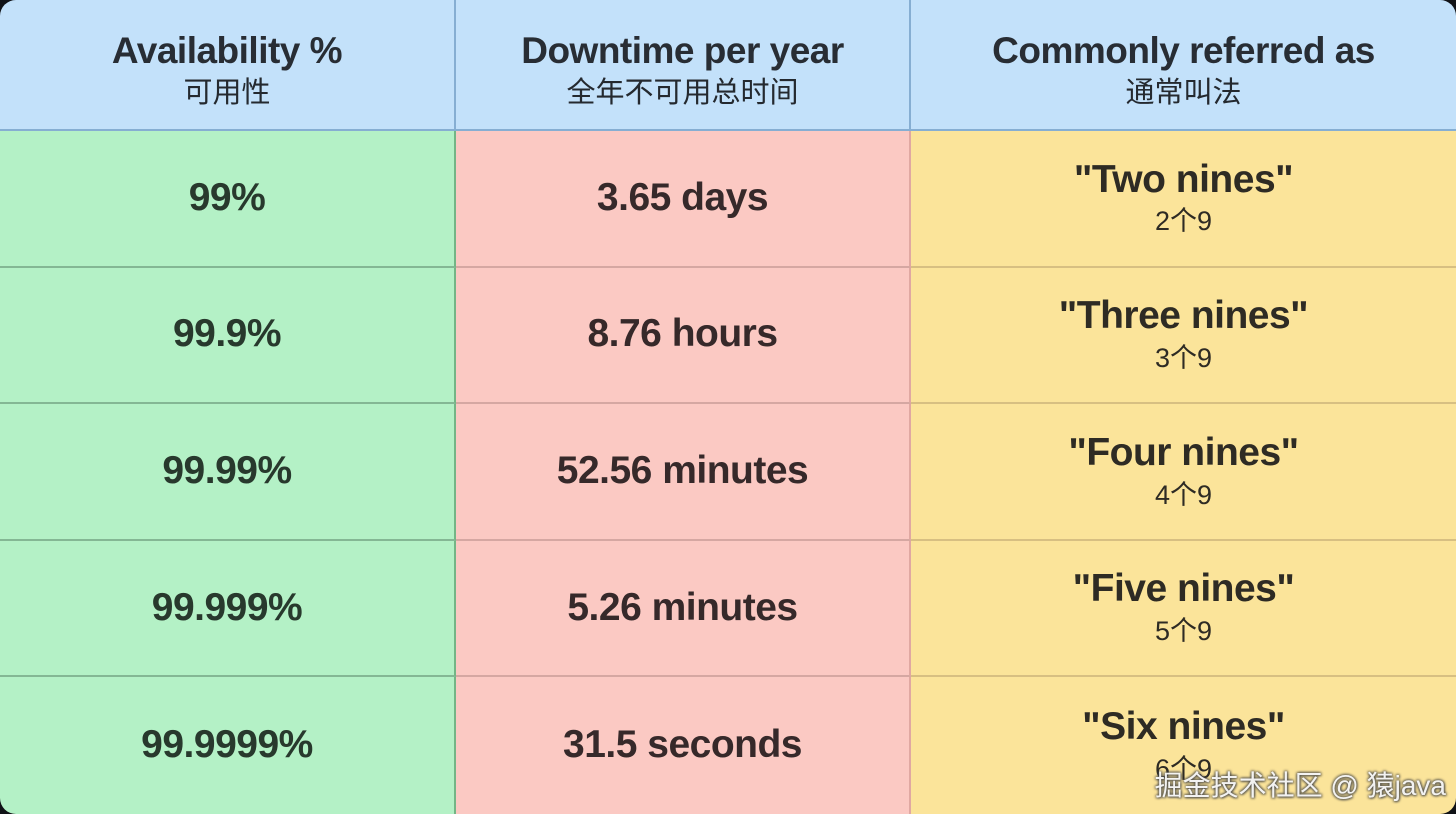  What do you see at coordinates (1183, 357) in the screenshot?
I see `referred-as-zh: 3个9` at bounding box center [1183, 357].